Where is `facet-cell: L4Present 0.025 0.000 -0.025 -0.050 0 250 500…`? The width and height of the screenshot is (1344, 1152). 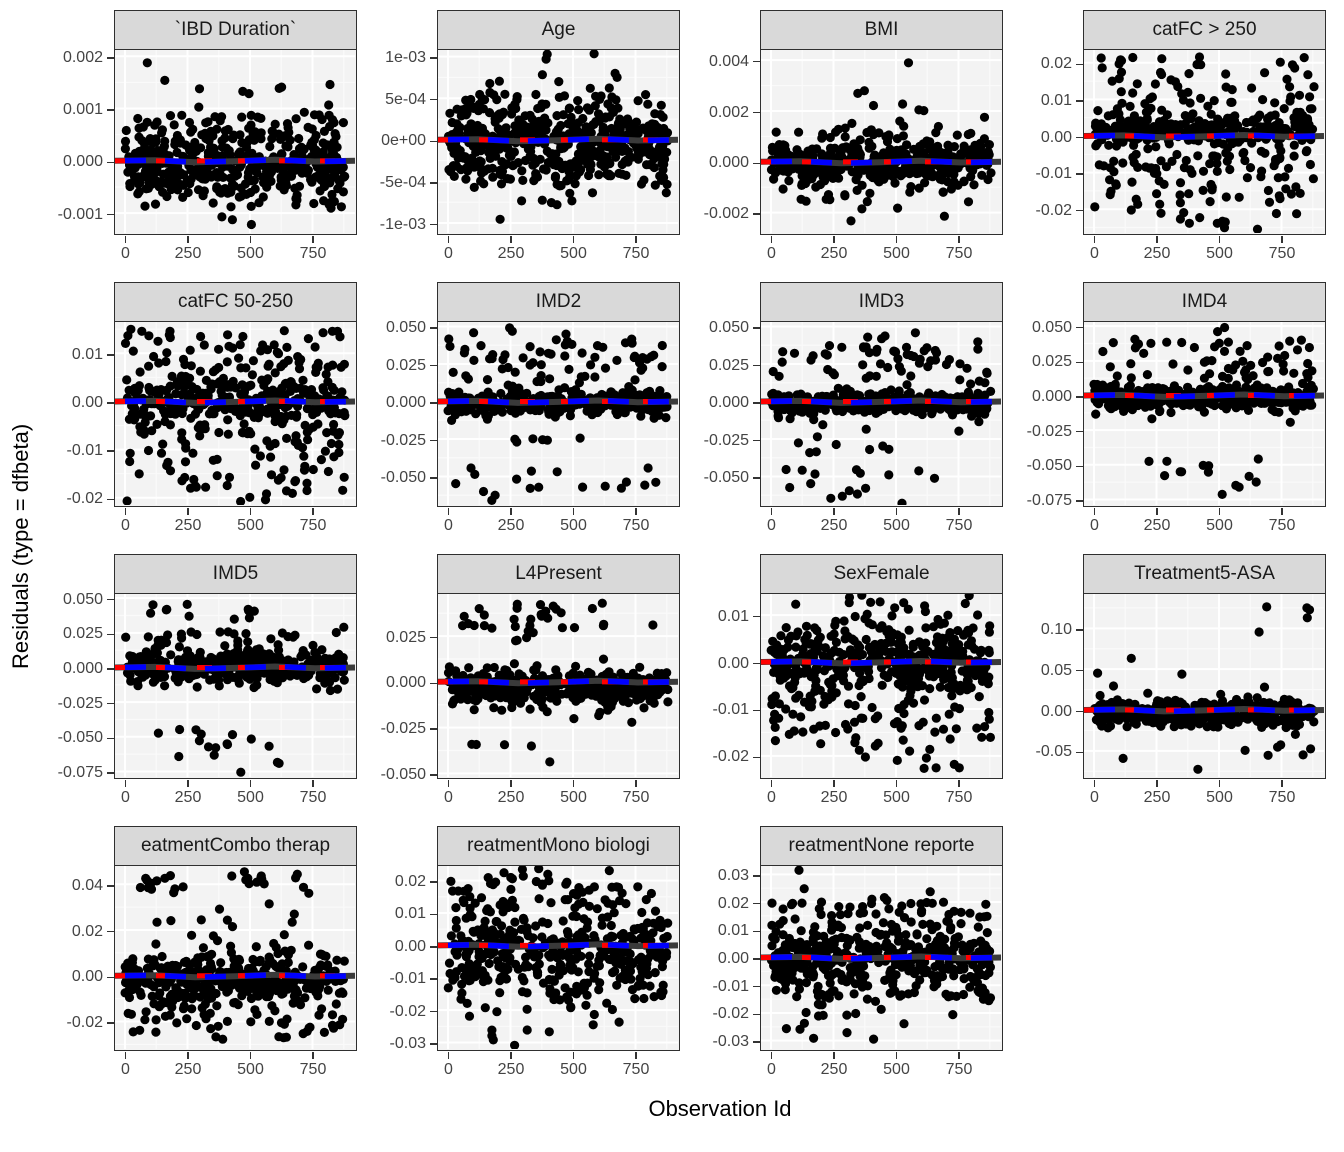
facet-cell: L4Present 0.025 0.000 -0.025 -0.050 0 250 500… is located at coordinates (525, 682).